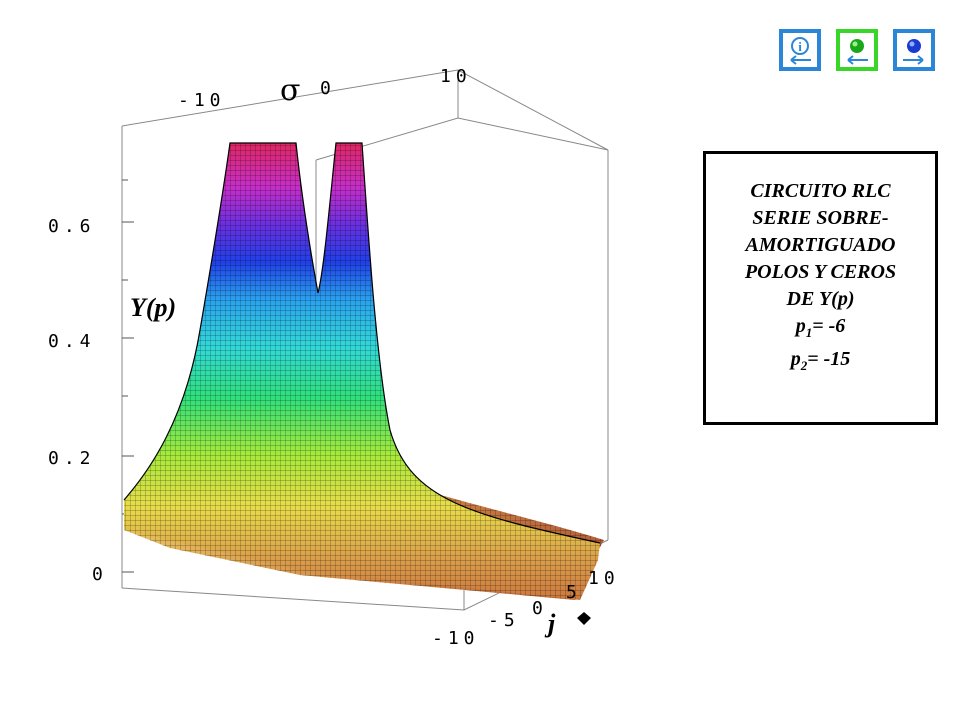 This screenshot has width=960, height=720. What do you see at coordinates (820, 218) in the screenshot?
I see `info-line-2: SERIE SOBRE-` at bounding box center [820, 218].